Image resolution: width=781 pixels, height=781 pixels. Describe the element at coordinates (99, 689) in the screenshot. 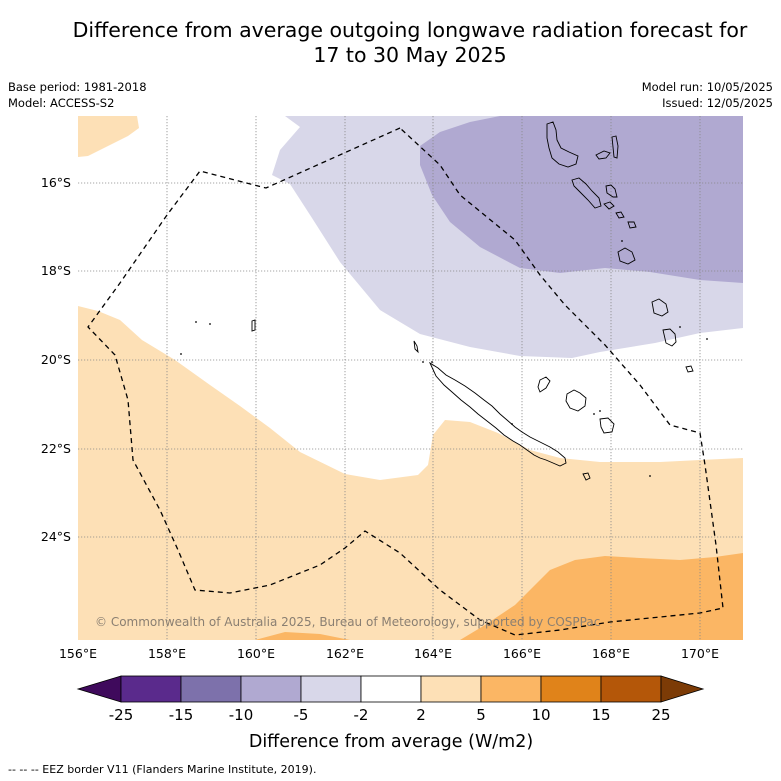

I see `colorbar-extend-low` at that location.